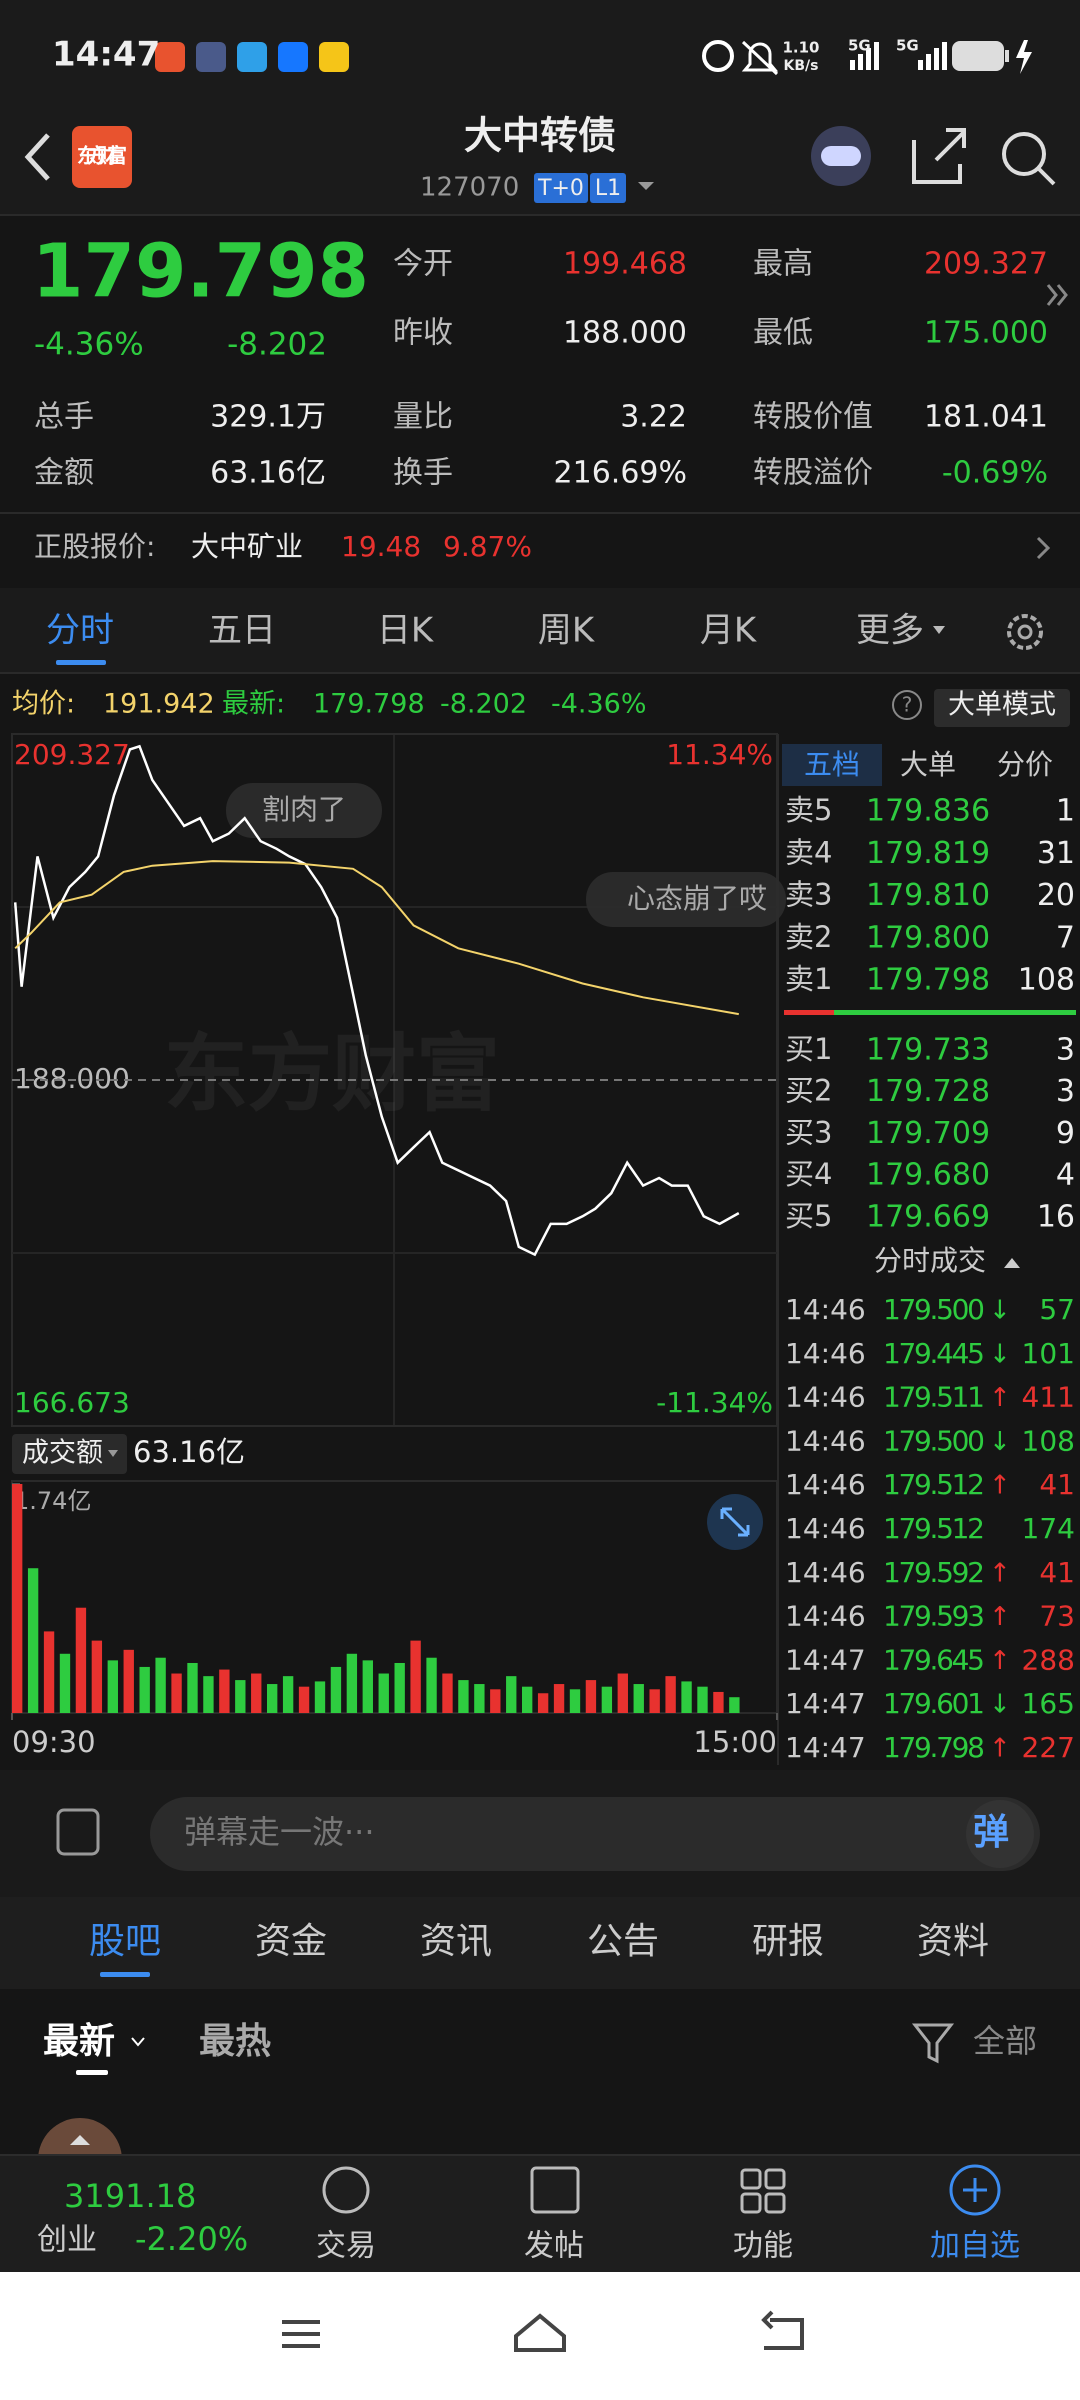  Describe the element at coordinates (808, 1132) in the screenshot. I see `book-label: 买3` at that location.